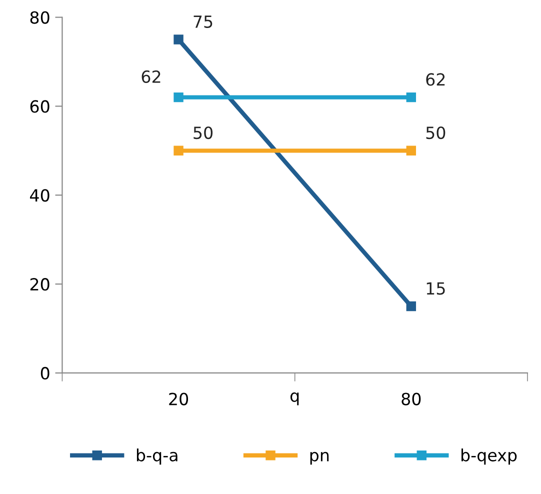 This screenshot has width=541, height=494. I want to click on y-tick-label: 40, so click(40, 195).